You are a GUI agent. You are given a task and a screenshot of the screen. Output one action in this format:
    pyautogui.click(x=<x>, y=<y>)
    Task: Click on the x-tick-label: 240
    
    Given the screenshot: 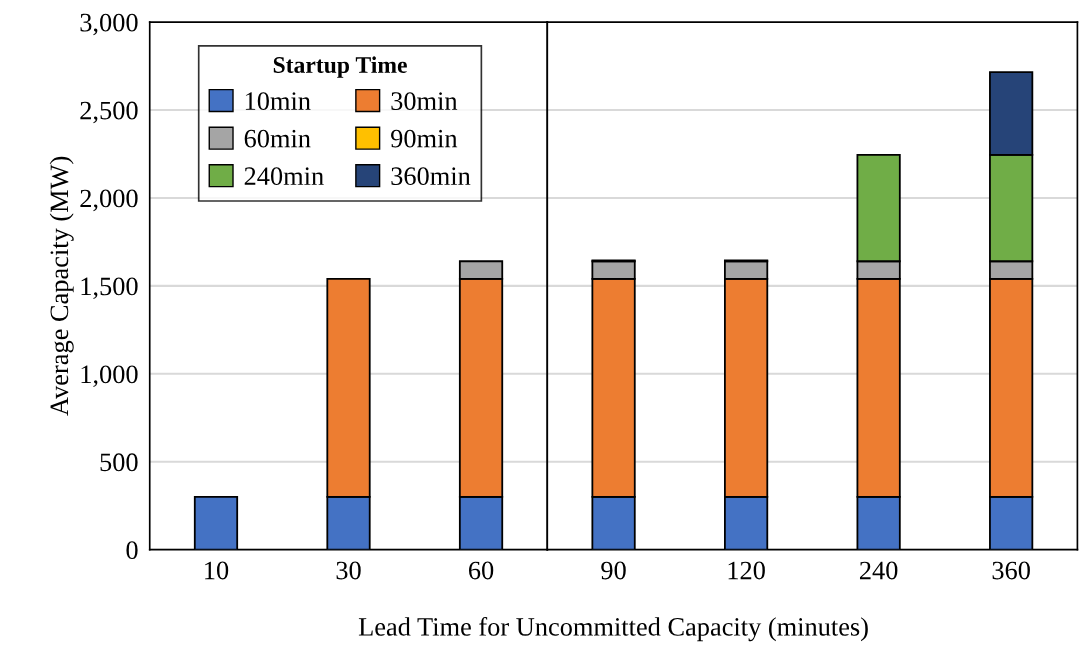 What is the action you would take?
    pyautogui.click(x=878, y=570)
    